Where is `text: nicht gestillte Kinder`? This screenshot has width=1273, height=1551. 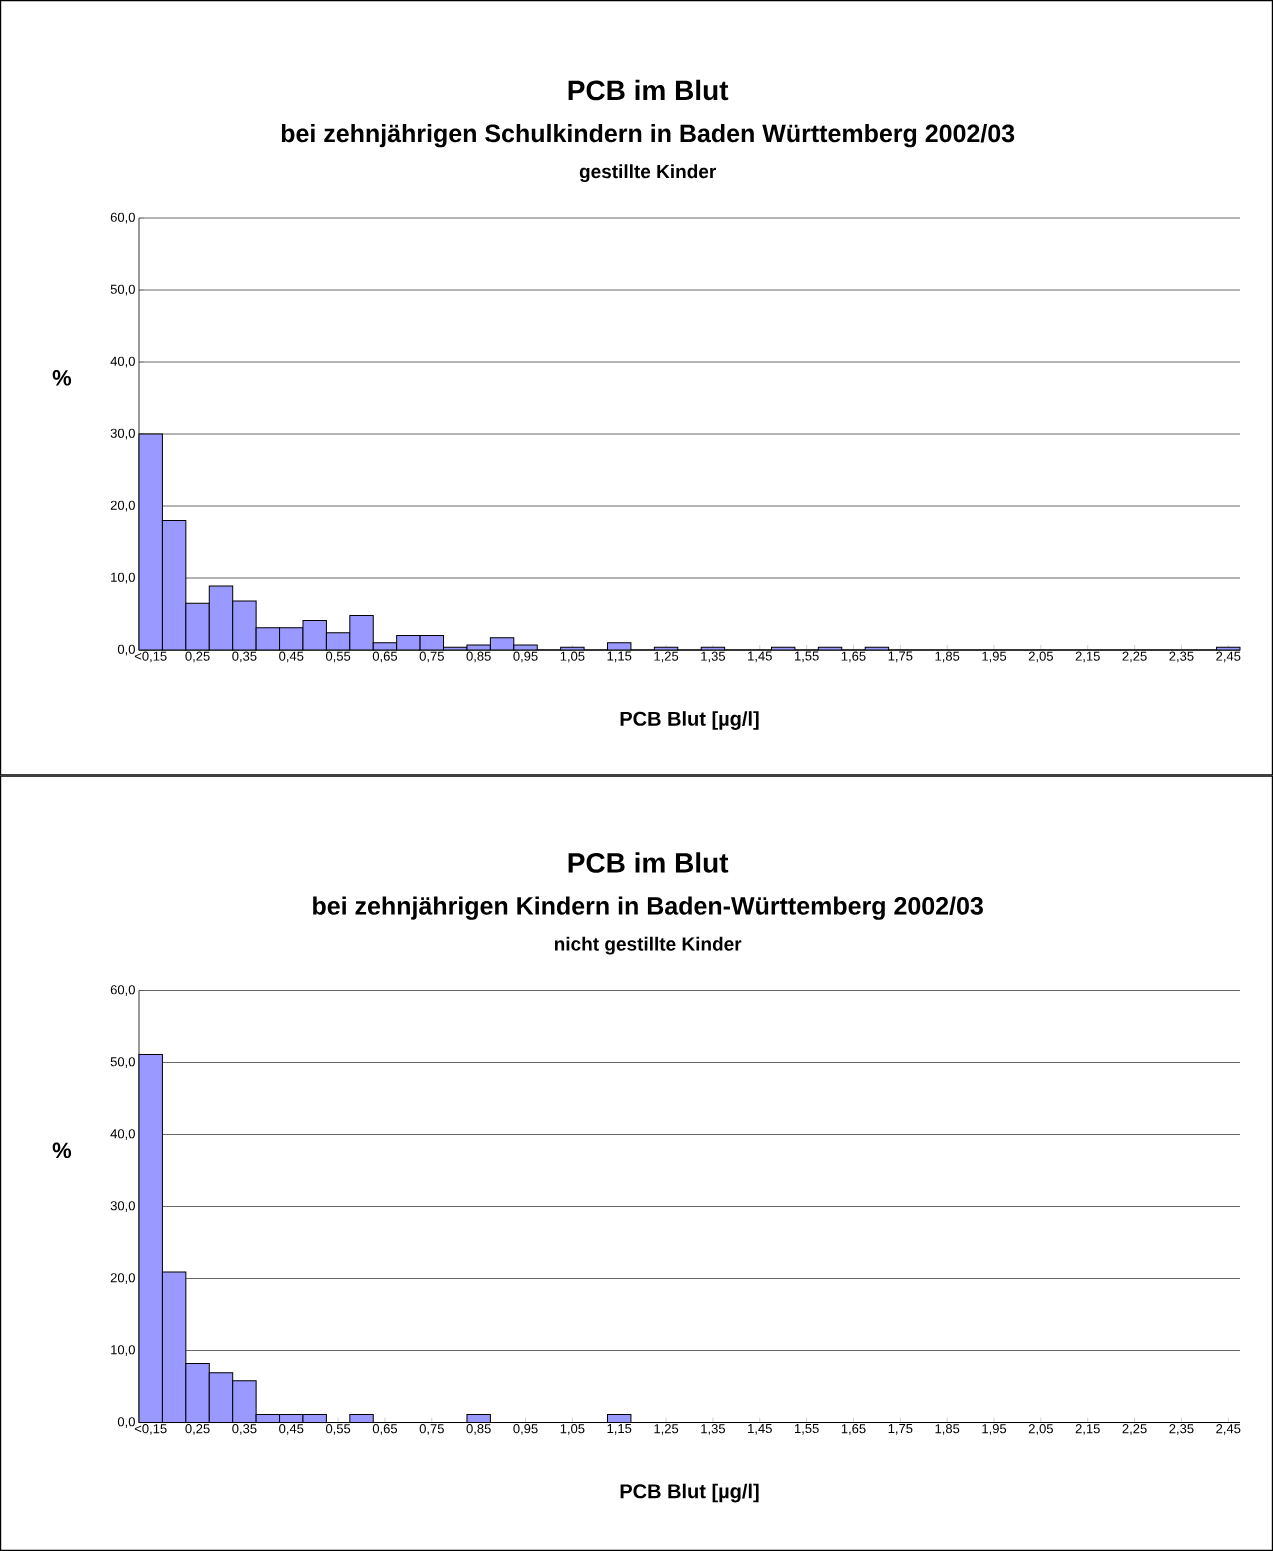 text: nicht gestillte Kinder is located at coordinates (648, 945).